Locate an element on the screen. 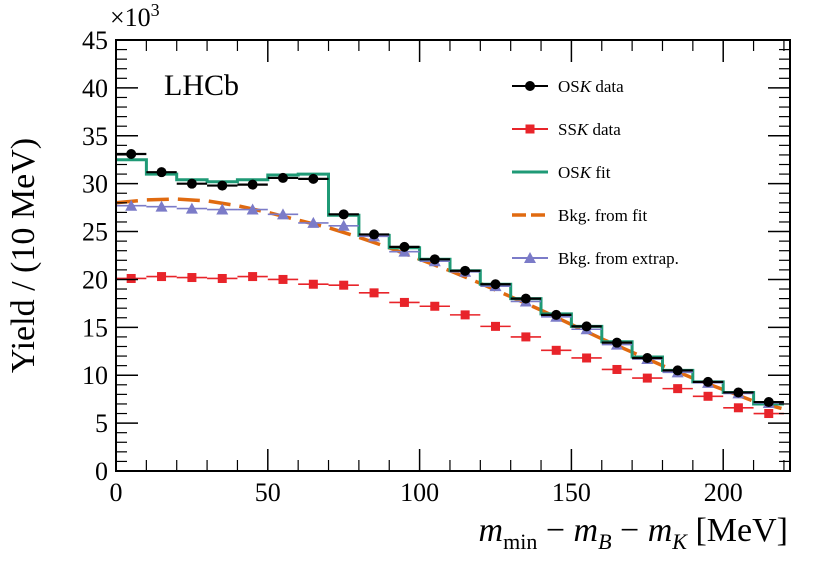  x-tick-label: 150 is located at coordinates (571, 492).